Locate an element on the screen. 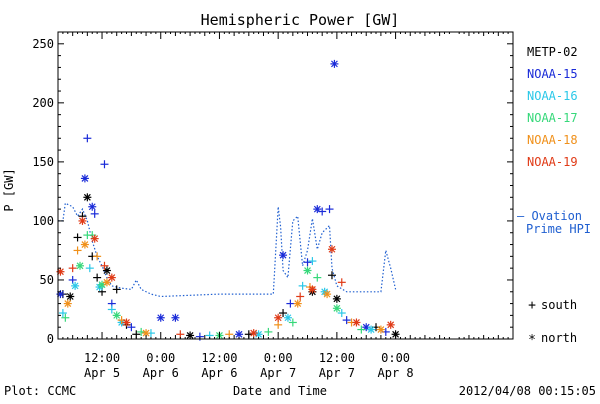  ovation-legend-label-line2: Prime HPI is located at coordinates (558, 229).